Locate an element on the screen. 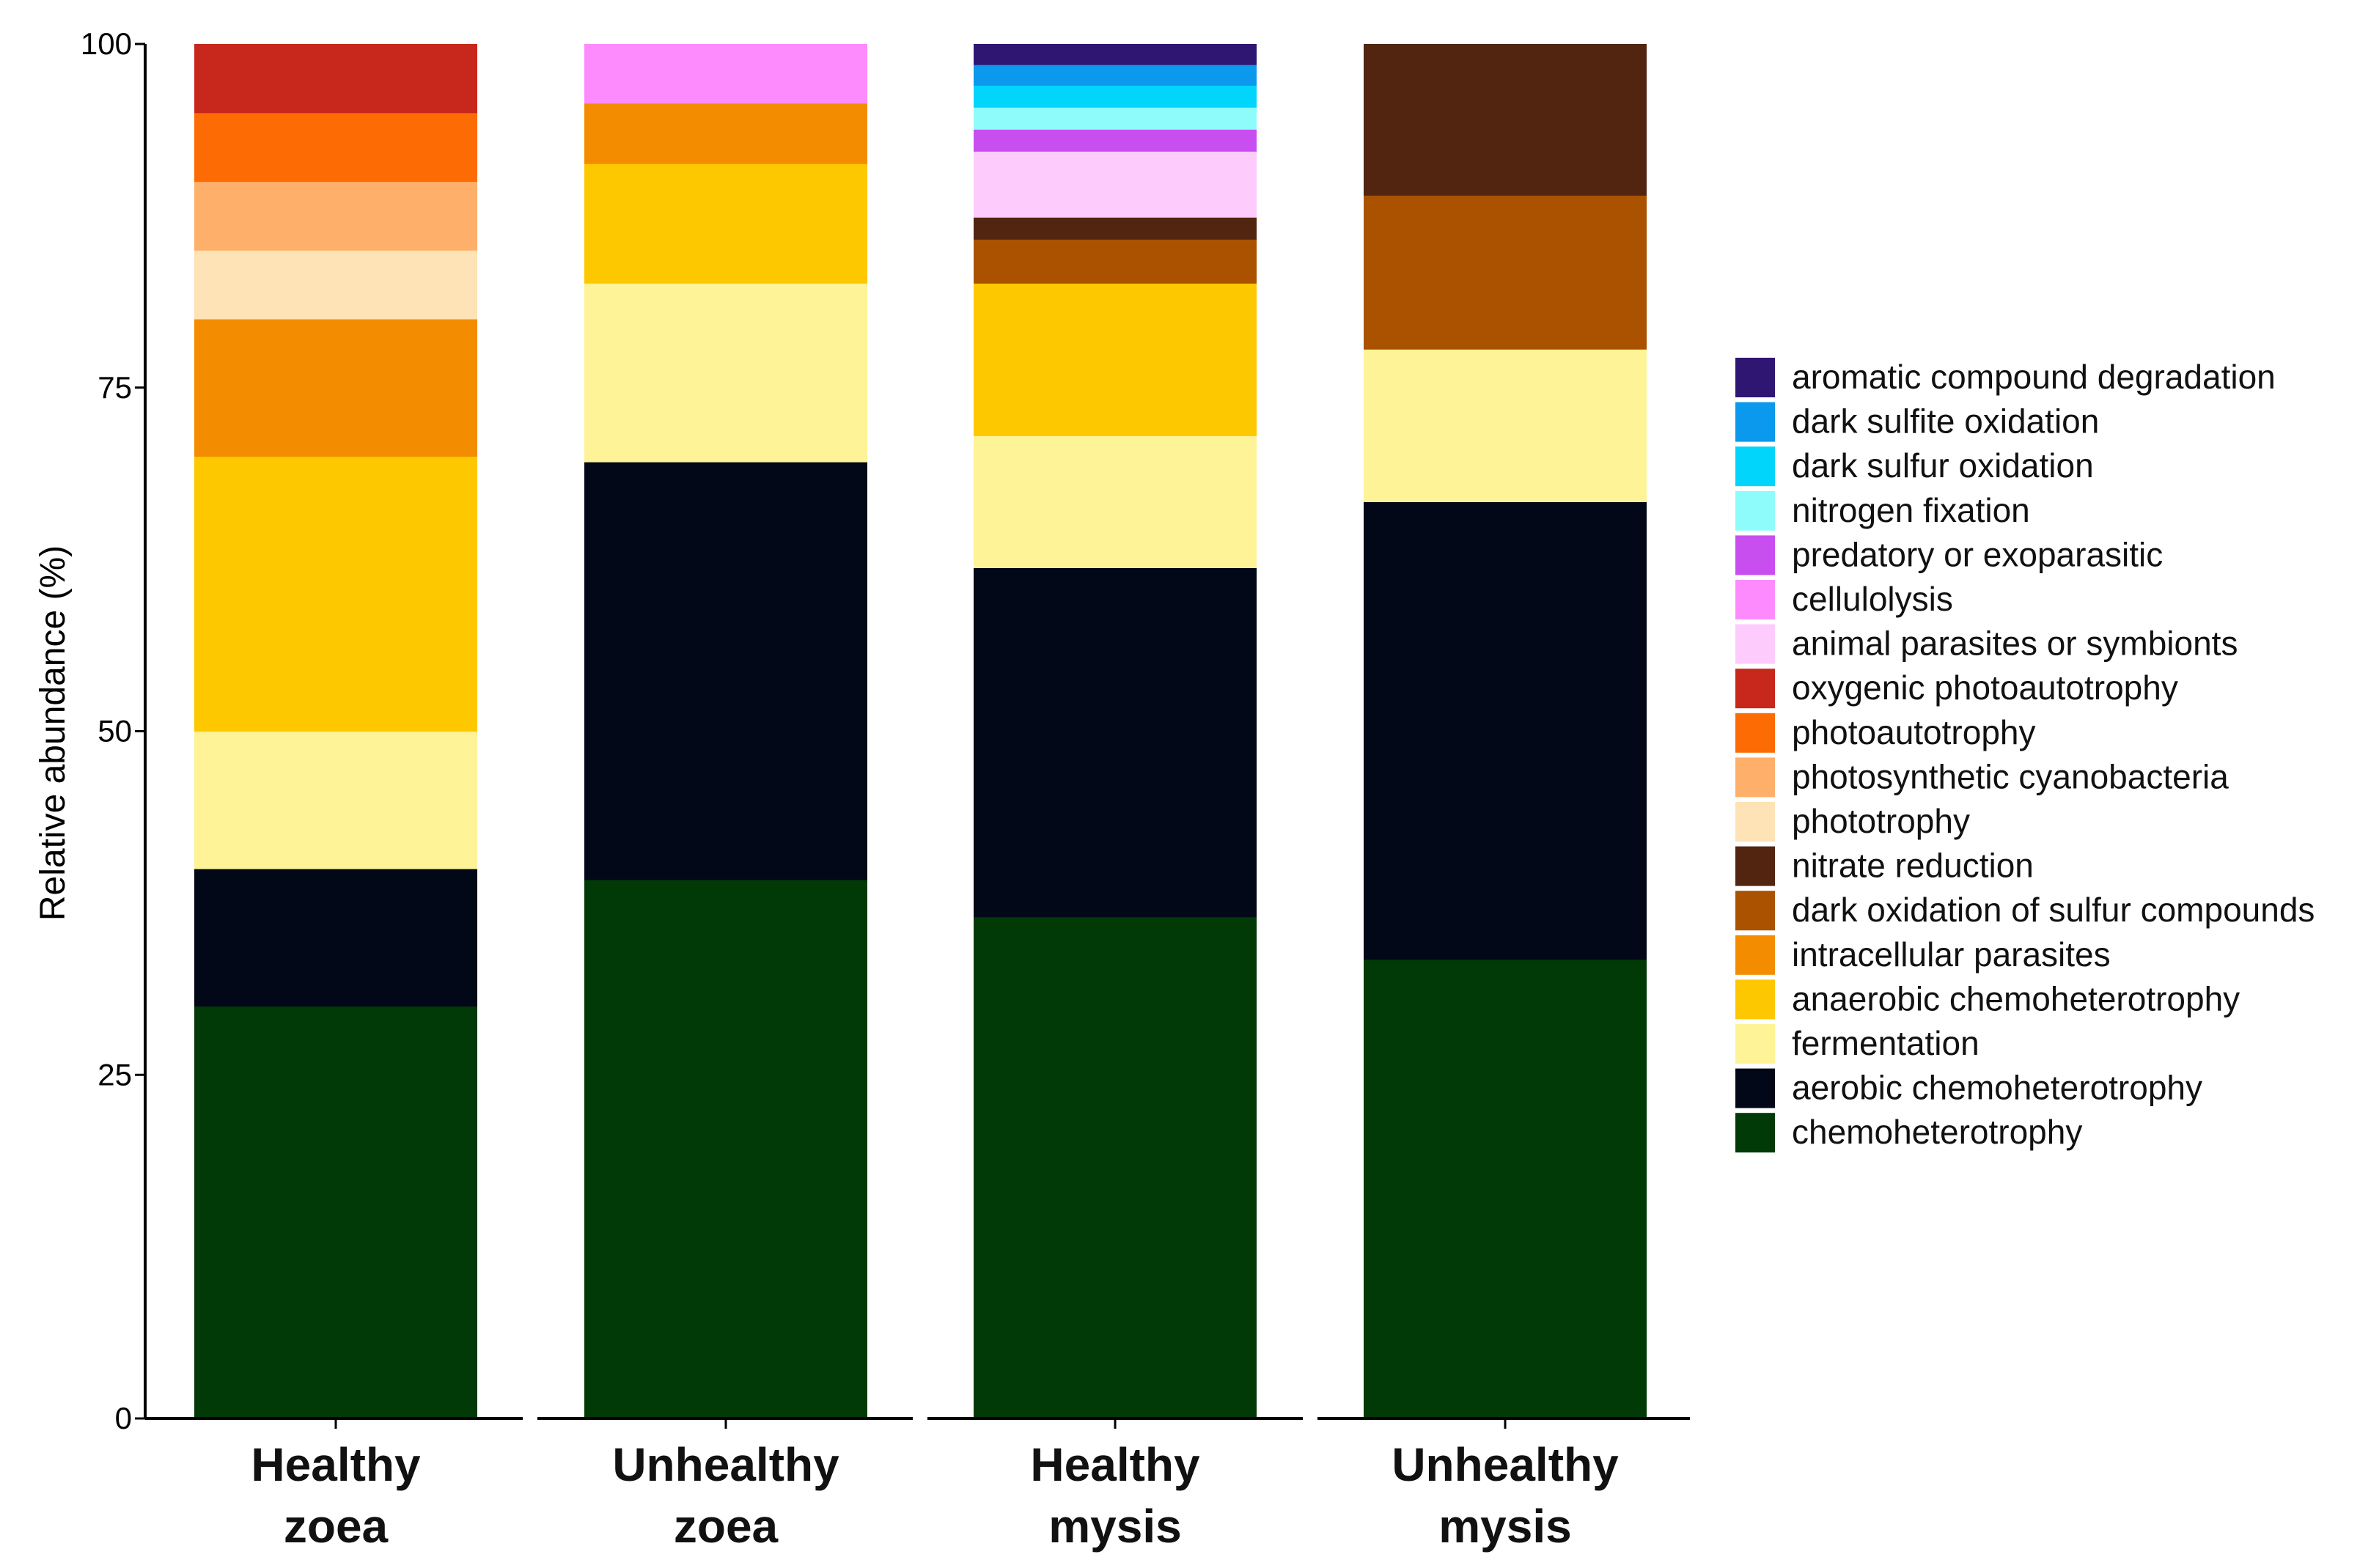  legend-label: aromatic compound degradation is located at coordinates (2034, 377).